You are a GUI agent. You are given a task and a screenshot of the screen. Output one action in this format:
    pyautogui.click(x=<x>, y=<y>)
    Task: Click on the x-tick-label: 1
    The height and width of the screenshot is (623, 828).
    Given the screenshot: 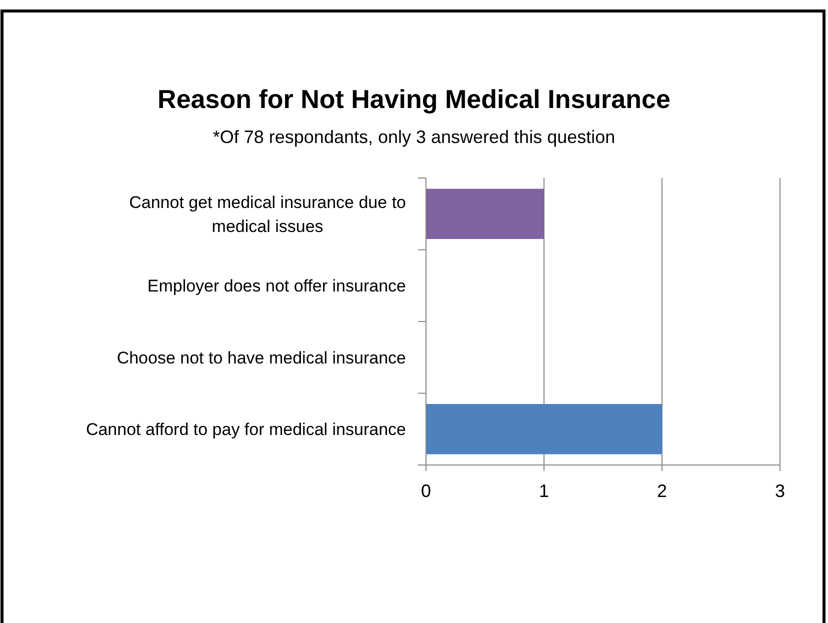 What is the action you would take?
    pyautogui.click(x=544, y=491)
    